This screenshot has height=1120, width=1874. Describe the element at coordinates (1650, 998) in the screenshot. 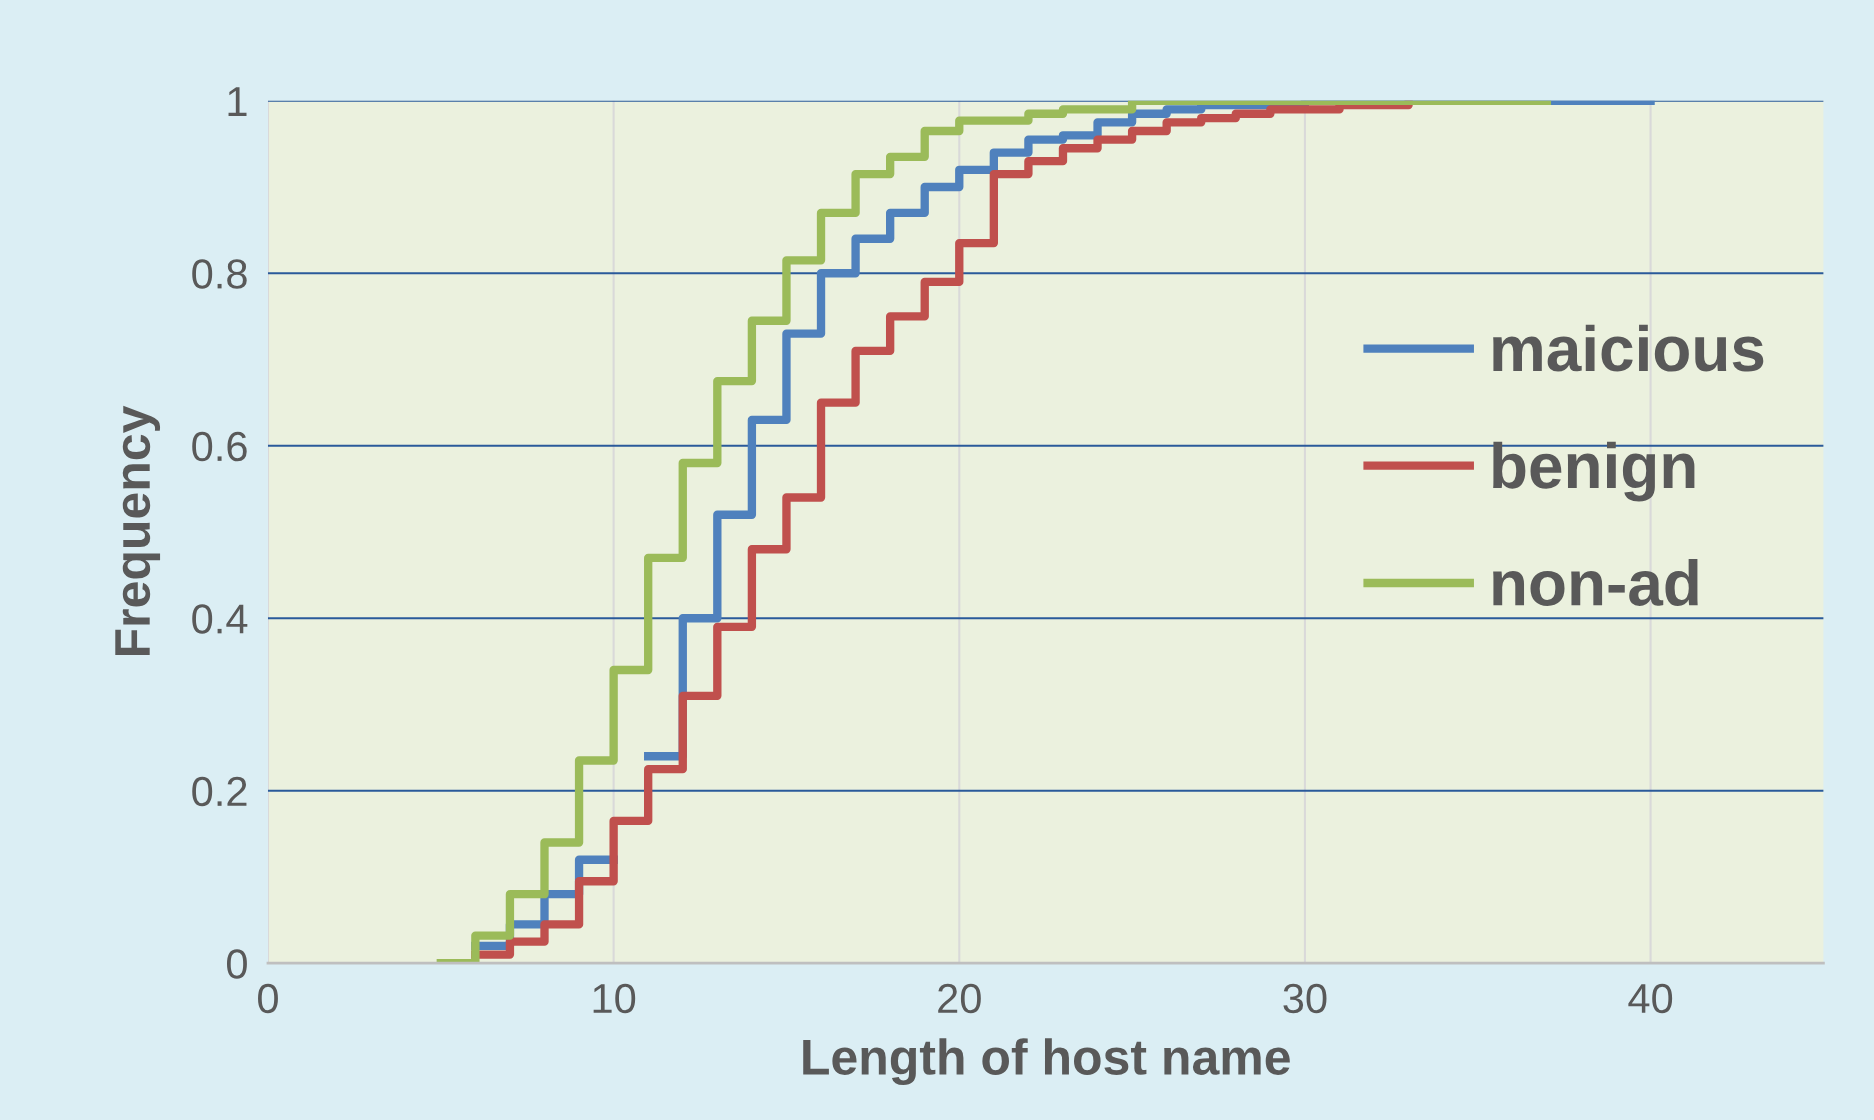

I see `x-tick-label: 40` at that location.